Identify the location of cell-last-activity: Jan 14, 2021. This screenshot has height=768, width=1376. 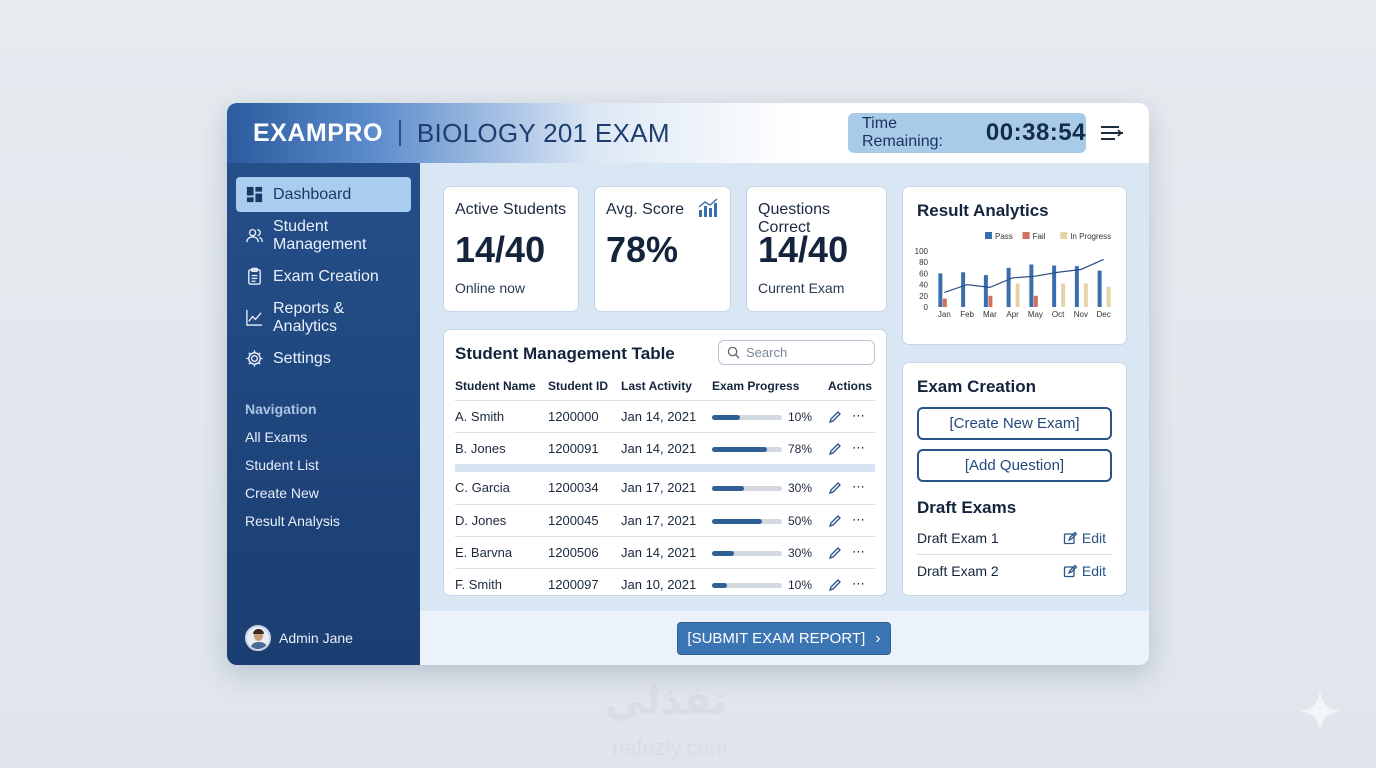
(659, 552).